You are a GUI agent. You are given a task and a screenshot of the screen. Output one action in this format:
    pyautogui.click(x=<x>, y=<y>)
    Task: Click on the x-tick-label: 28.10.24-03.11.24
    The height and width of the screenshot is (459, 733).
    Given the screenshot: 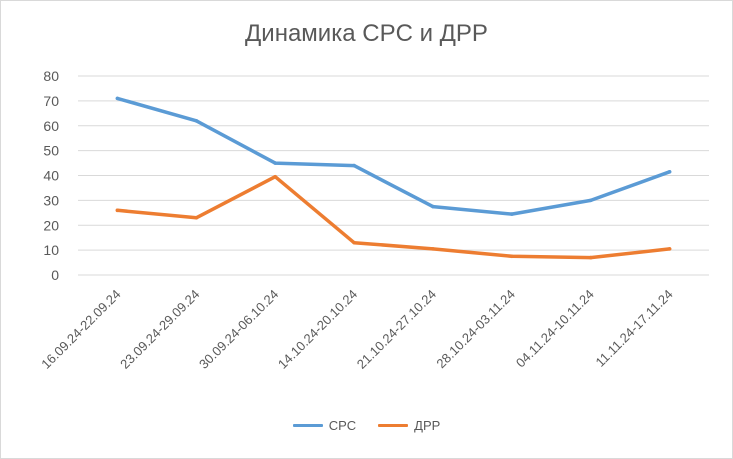 What is the action you would take?
    pyautogui.click(x=475, y=329)
    